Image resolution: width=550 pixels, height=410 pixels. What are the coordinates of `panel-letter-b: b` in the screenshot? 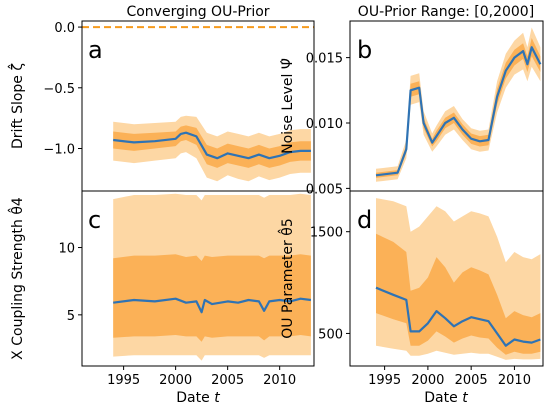 It's located at (364, 50).